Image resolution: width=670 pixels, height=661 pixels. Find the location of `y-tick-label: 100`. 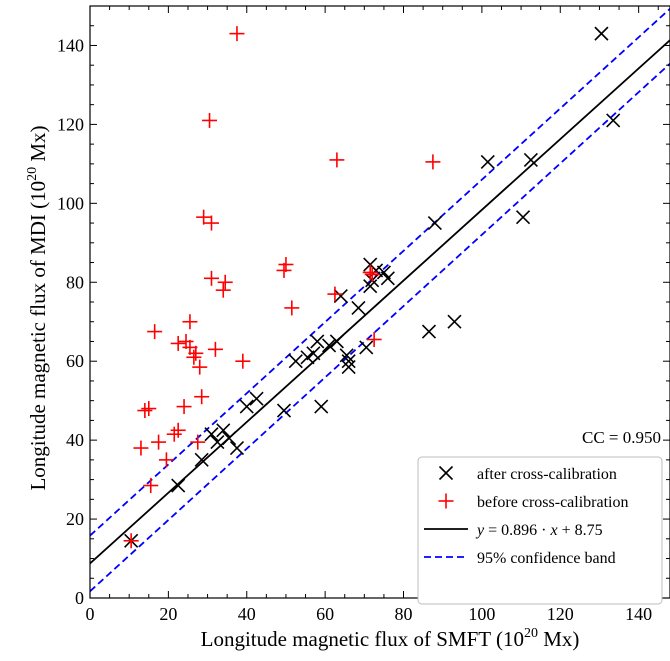

y-tick-label: 100 is located at coordinates (70, 203).